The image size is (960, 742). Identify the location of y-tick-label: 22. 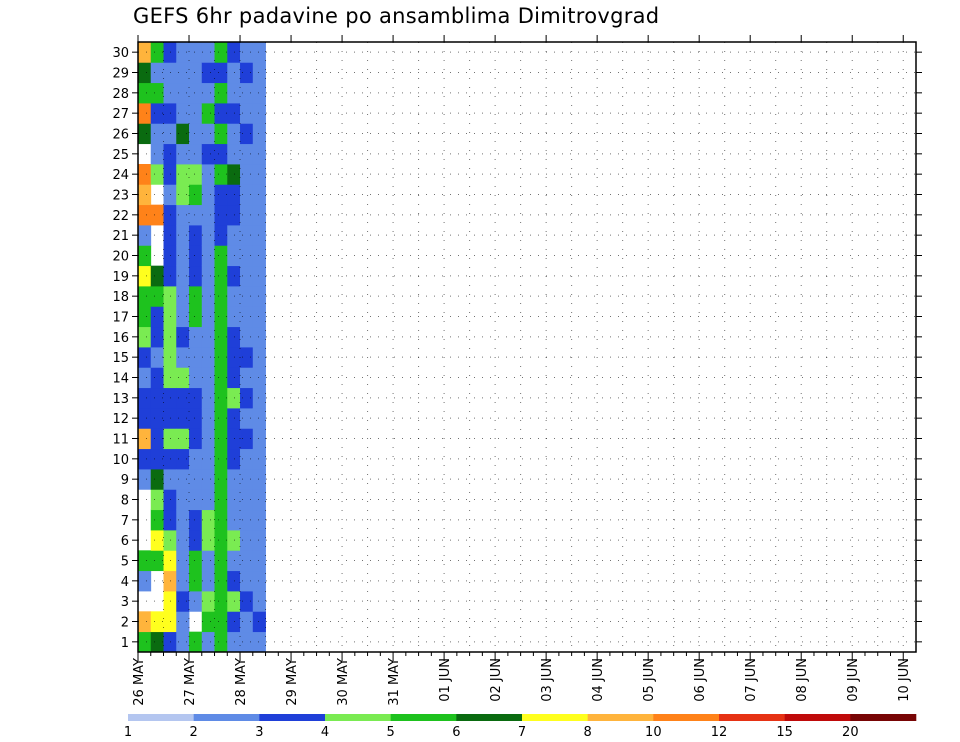
(120, 216).